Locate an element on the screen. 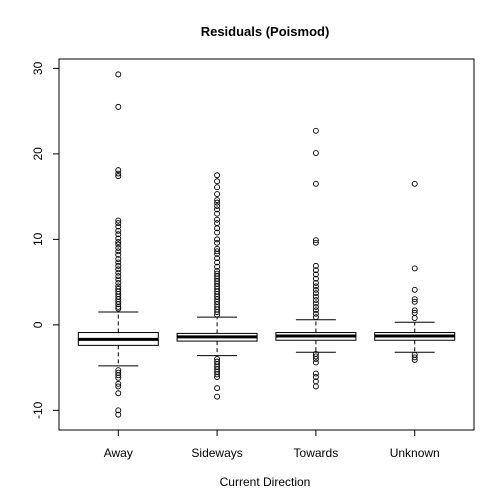  x-tick-label: Away is located at coordinates (118, 453).